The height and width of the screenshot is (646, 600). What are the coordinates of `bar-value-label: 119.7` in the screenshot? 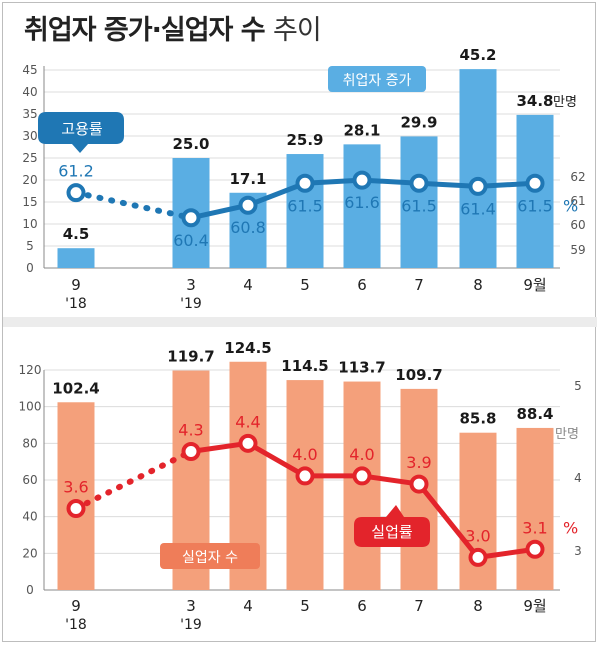 It's located at (190, 357).